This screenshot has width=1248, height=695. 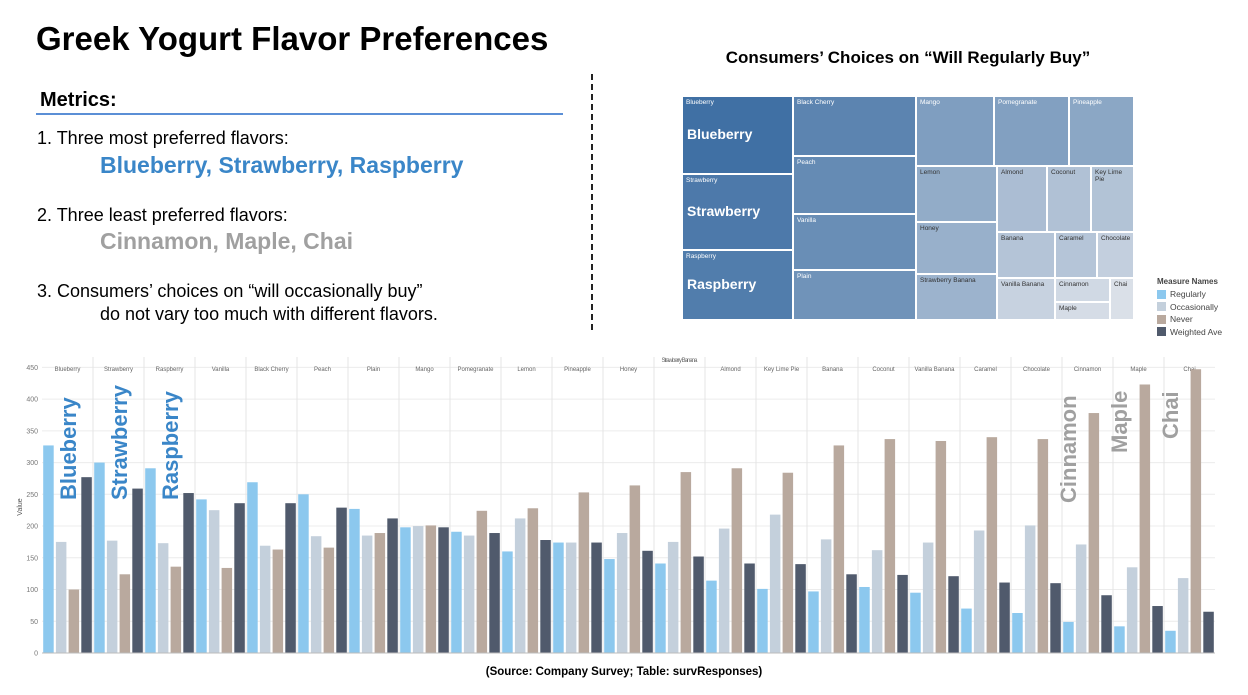 What do you see at coordinates (1112, 199) in the screenshot?
I see `treemap-cell-key-lime-pie: Key Lime Pie` at bounding box center [1112, 199].